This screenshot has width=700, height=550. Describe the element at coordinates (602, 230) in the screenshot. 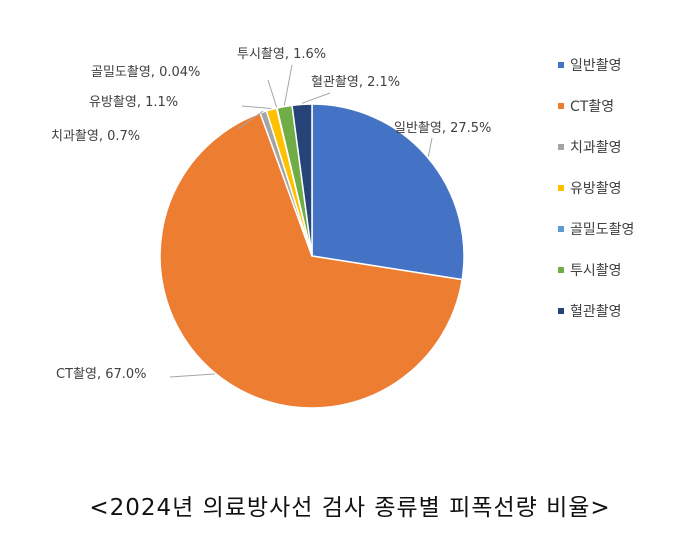

I see `legend-label: 골밀도촬영` at that location.